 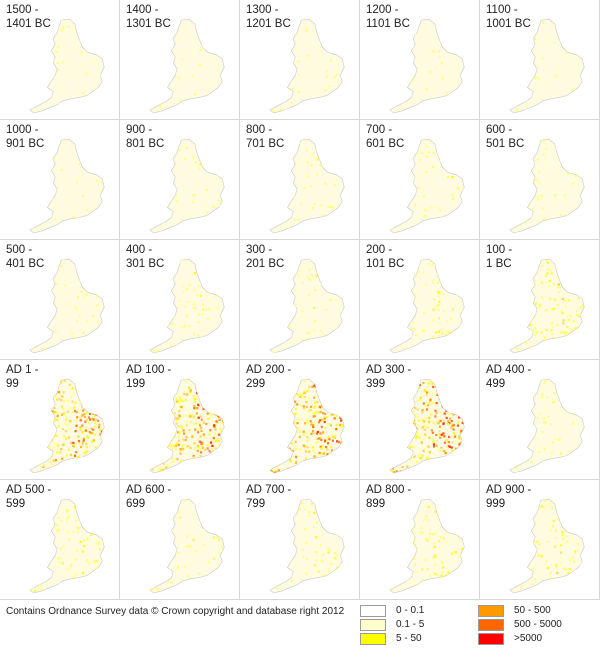 I want to click on map-panel: 100 - 1 BC, so click(x=540, y=300).